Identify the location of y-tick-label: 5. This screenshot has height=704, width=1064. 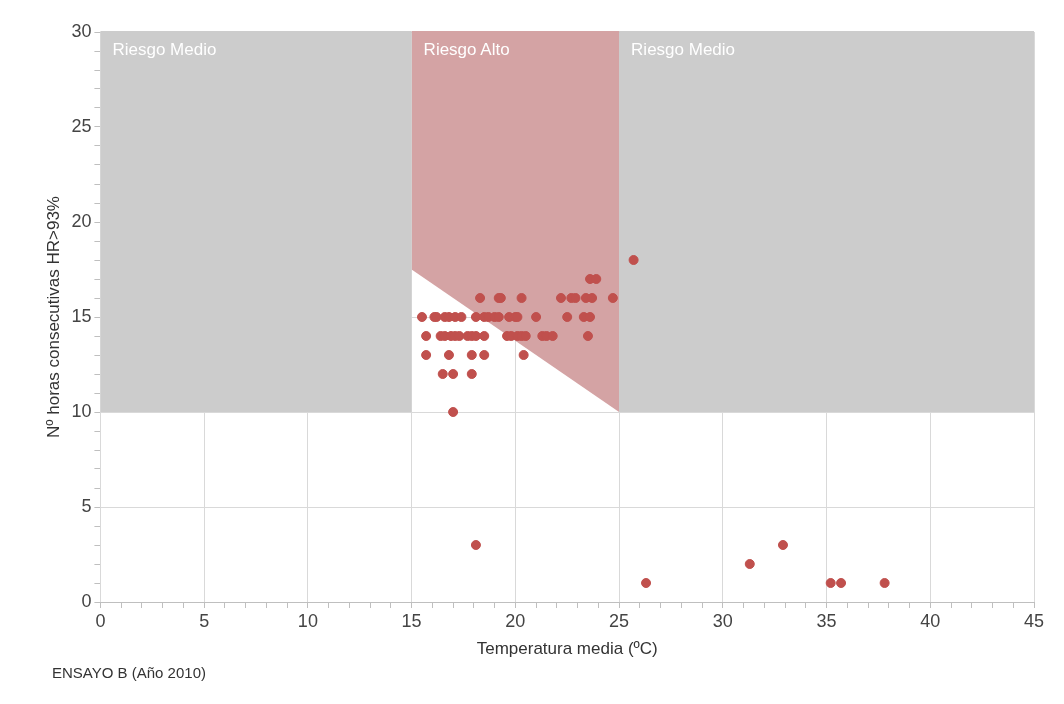
(86, 505).